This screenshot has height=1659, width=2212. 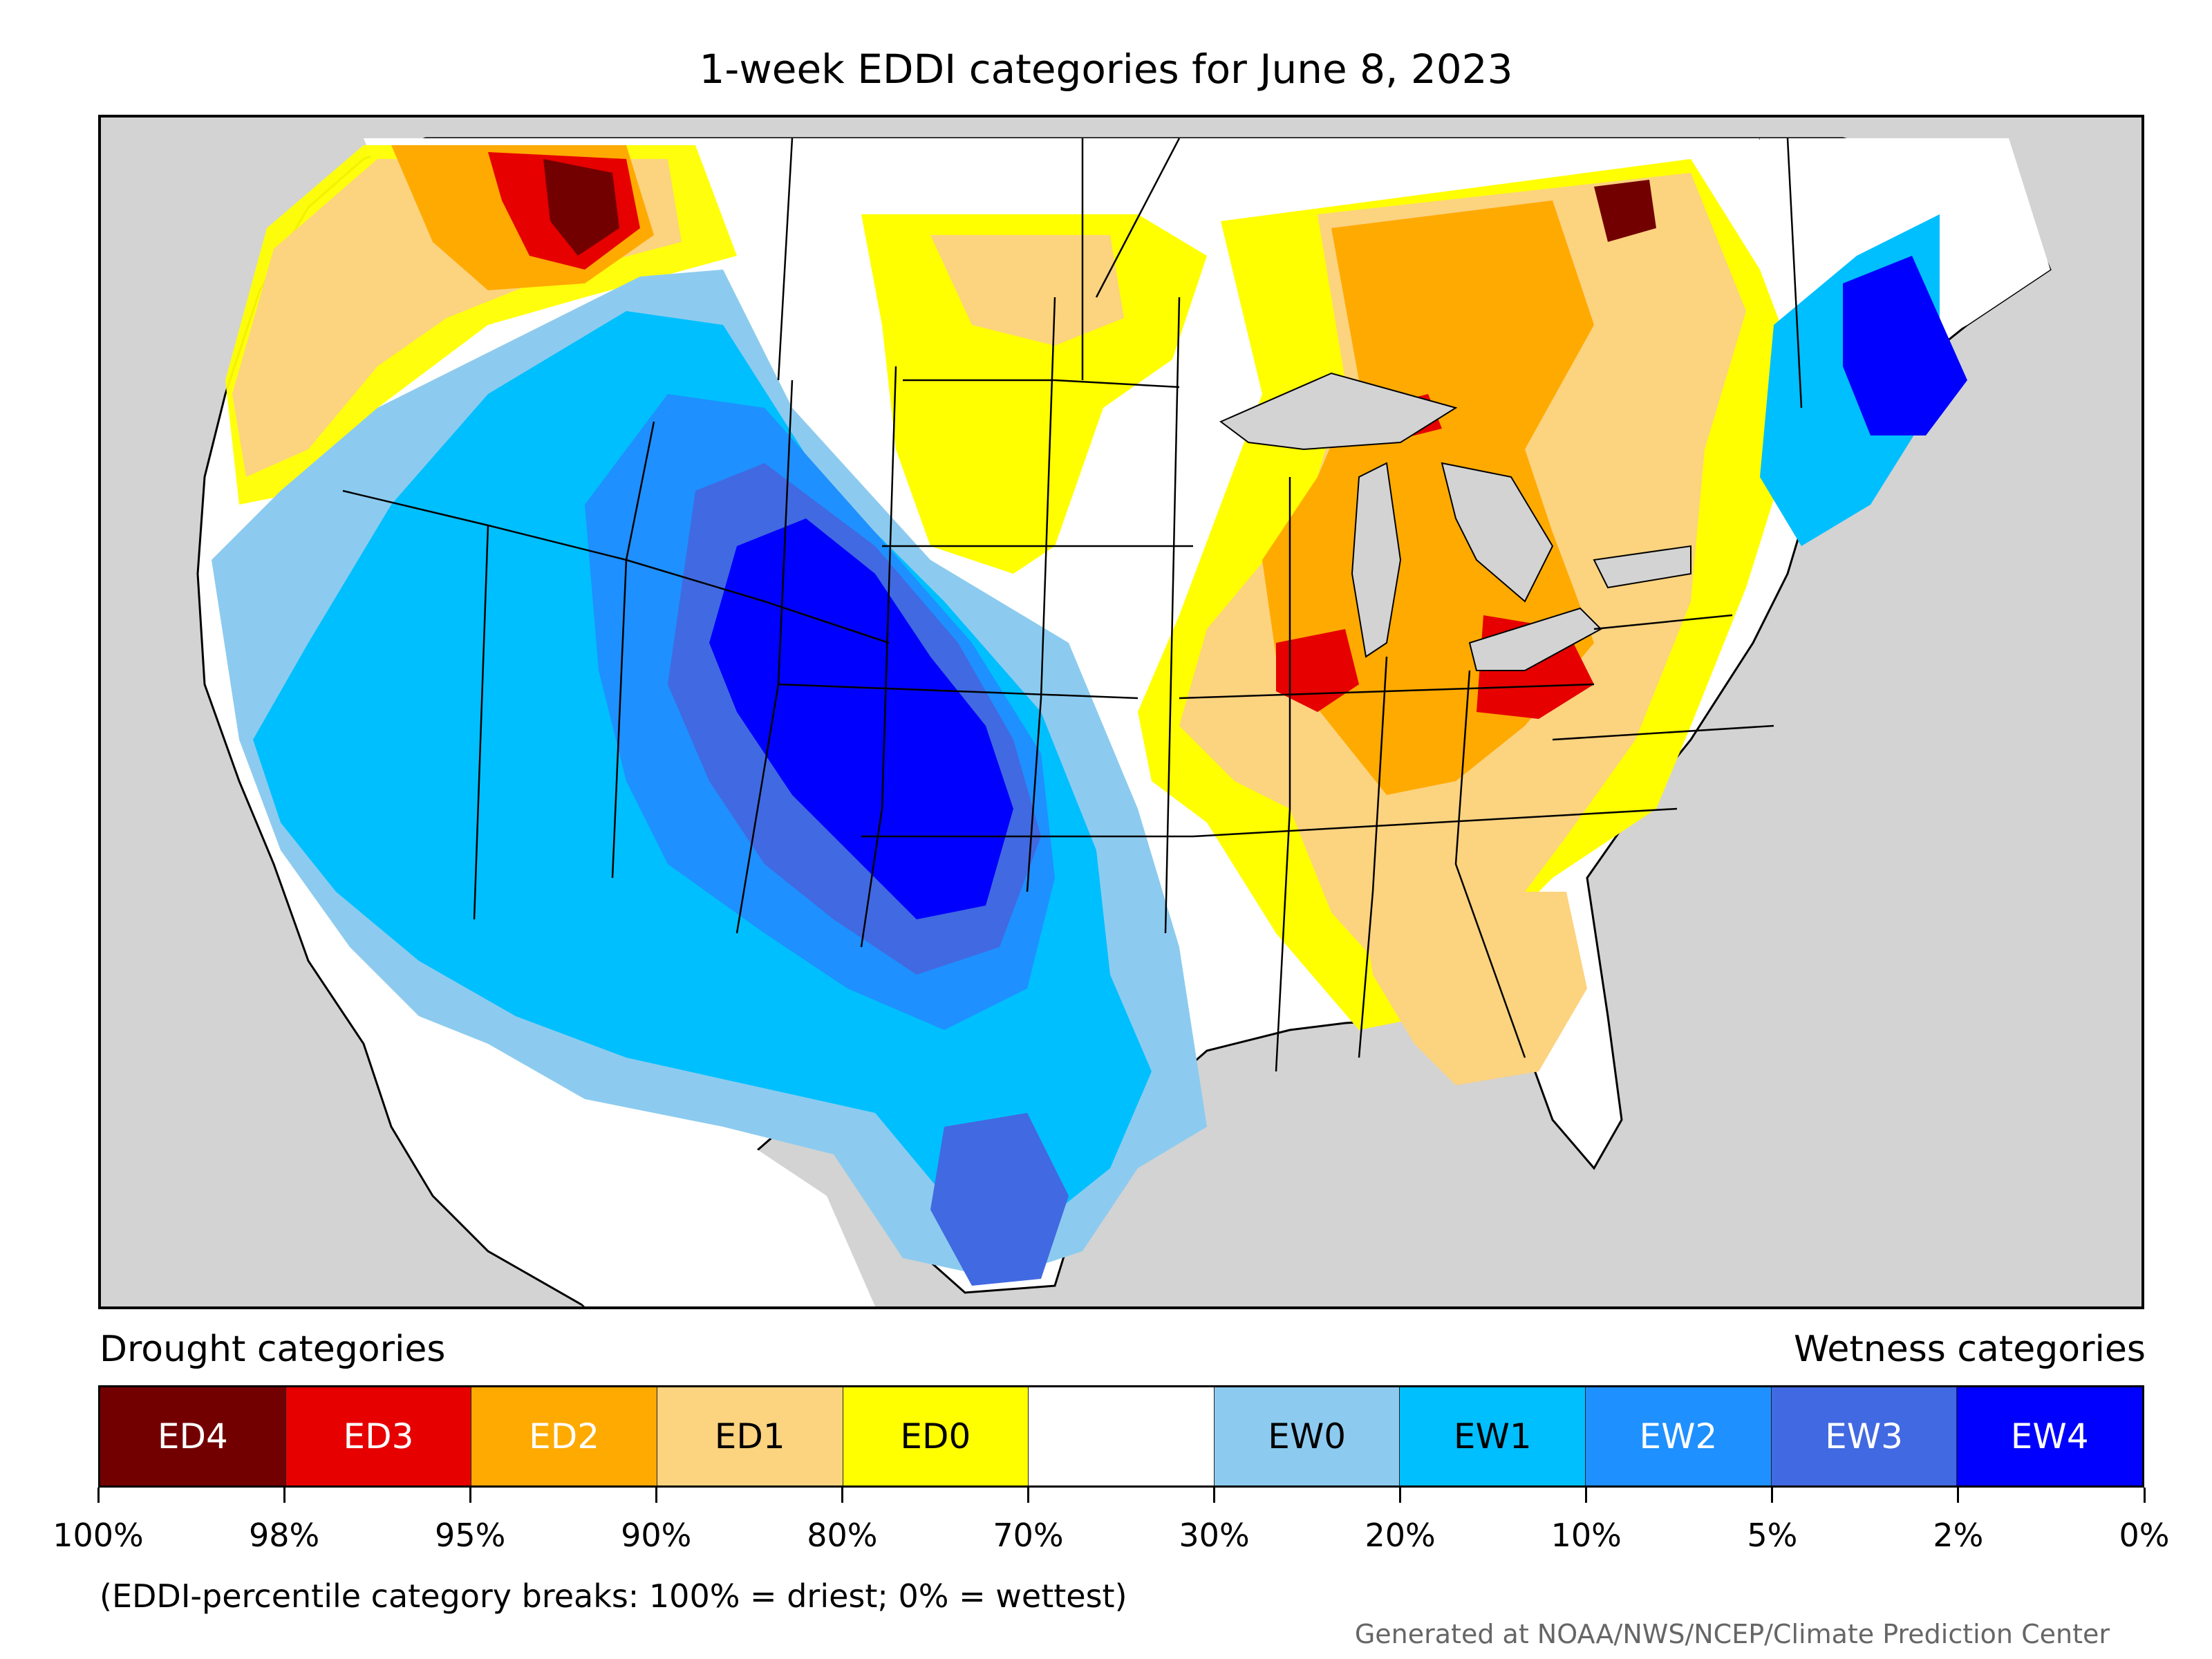 I want to click on great-lakes, so click(x=1455, y=521).